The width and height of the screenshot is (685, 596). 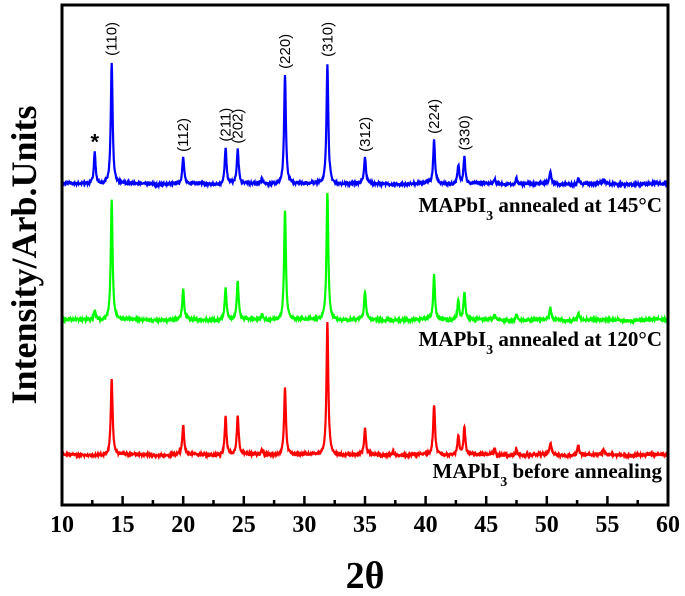 I want to click on x-tick-label: 20, so click(x=183, y=525).